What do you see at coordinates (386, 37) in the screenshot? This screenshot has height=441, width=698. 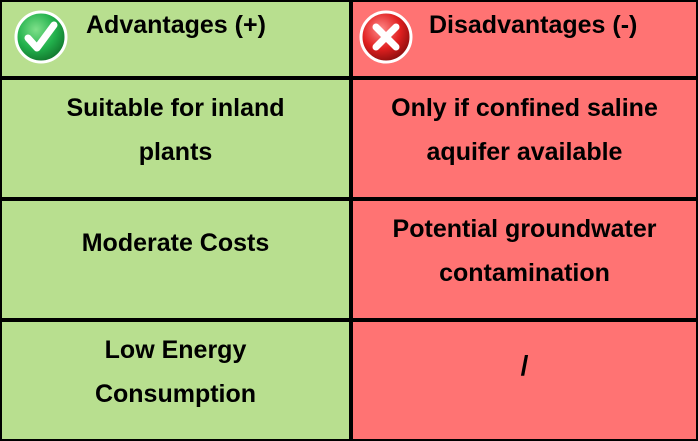 I see `x-circle-icon` at bounding box center [386, 37].